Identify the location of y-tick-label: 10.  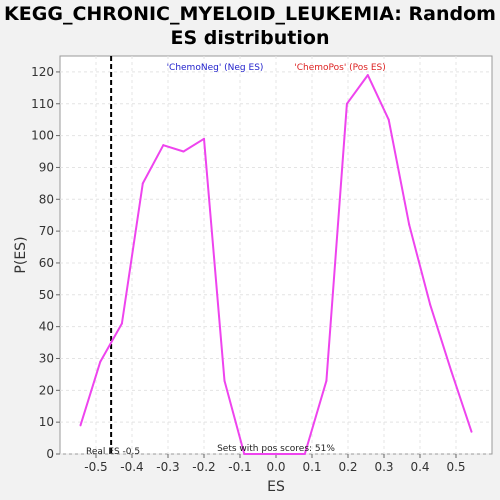
(46, 422).